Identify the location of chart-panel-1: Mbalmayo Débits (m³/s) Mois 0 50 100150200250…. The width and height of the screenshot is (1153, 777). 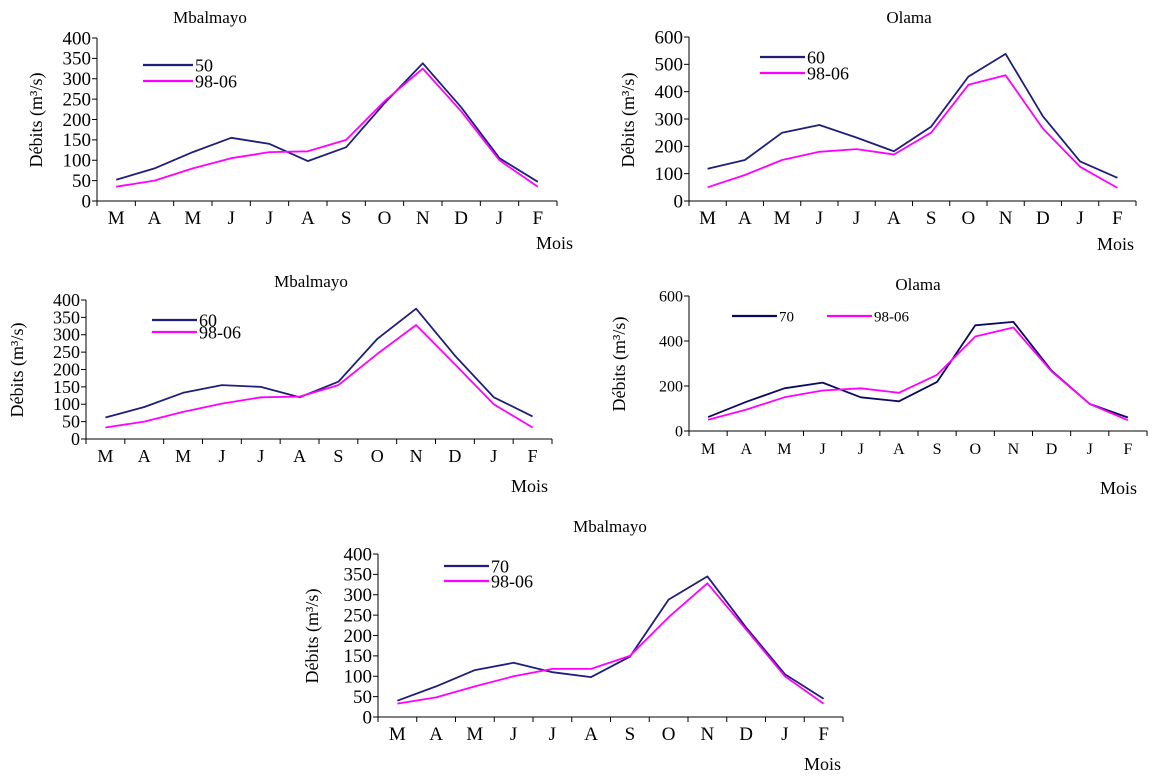
(299, 130).